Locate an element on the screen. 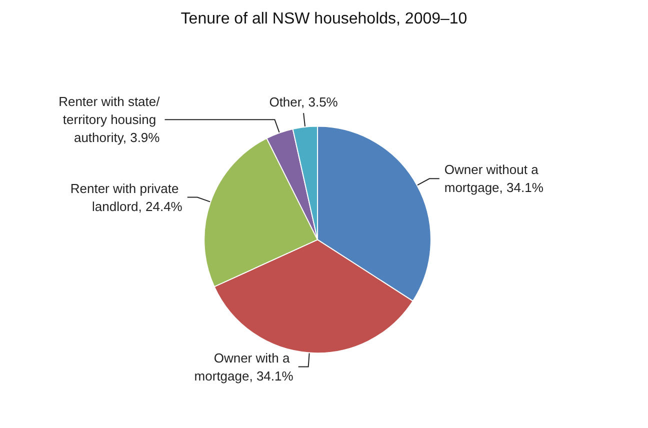  chart-title: Tenure of all NSW households, 2009–10 is located at coordinates (324, 19).